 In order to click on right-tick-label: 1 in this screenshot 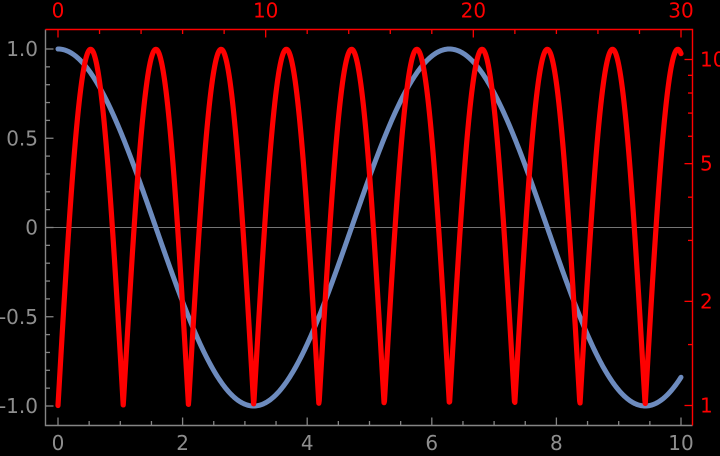, I will do `click(706, 406)`.